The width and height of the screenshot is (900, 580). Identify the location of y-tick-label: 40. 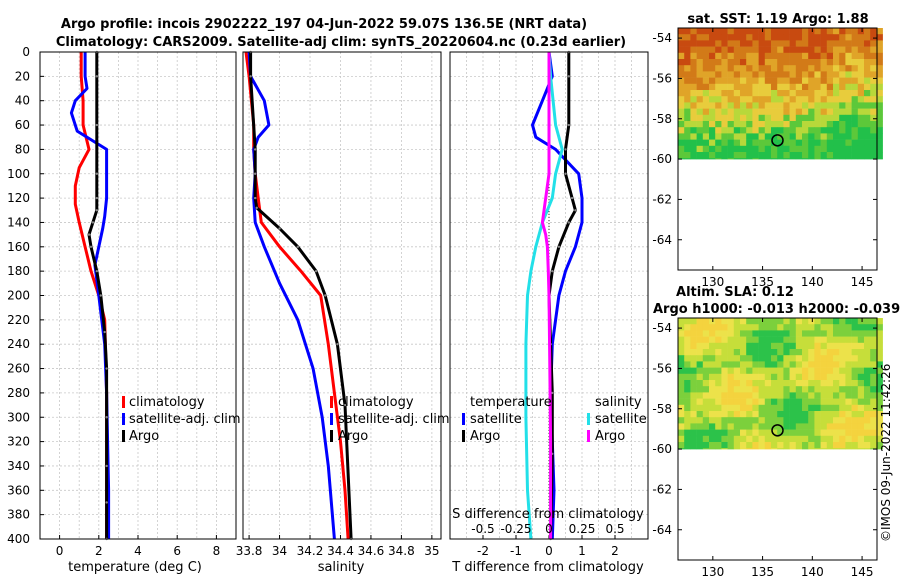
(22, 101).